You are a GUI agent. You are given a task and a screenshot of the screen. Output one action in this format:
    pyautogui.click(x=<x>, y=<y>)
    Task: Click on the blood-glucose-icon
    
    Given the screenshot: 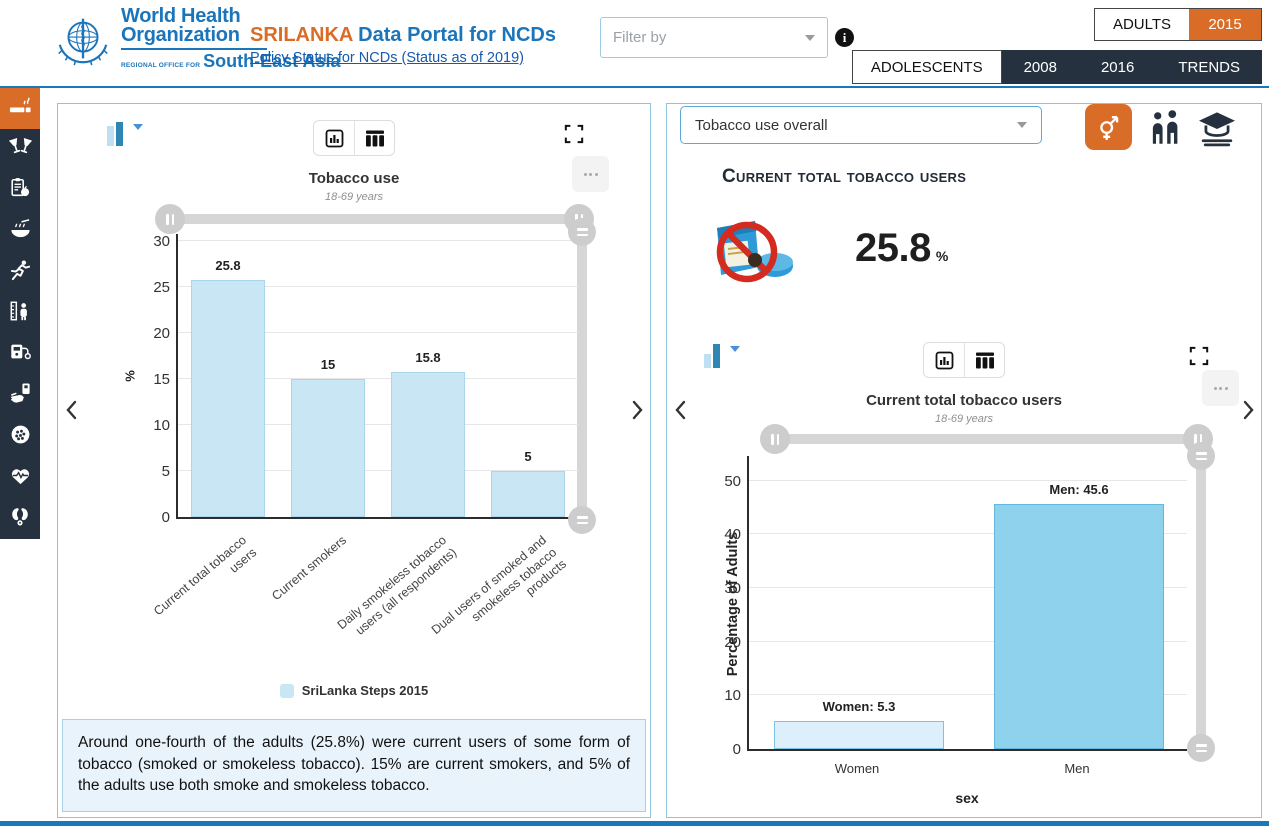 What is the action you would take?
    pyautogui.click(x=20, y=396)
    